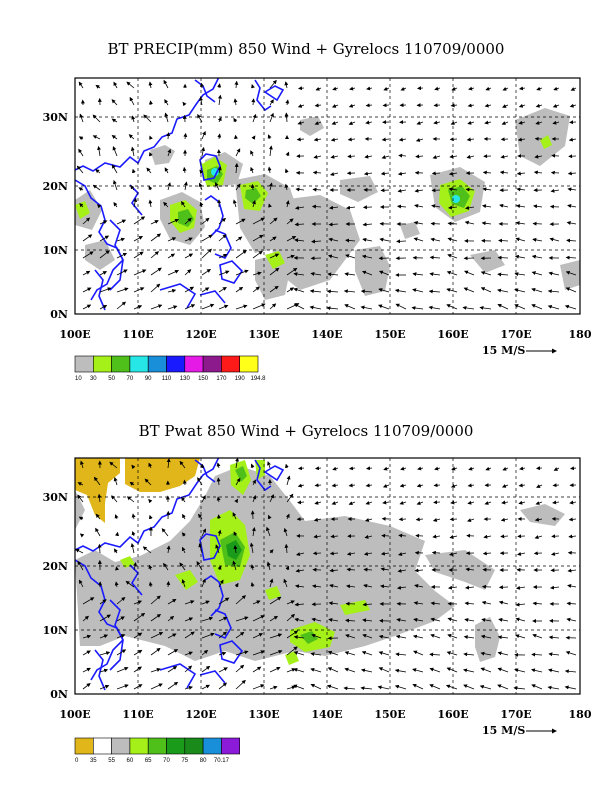  What do you see at coordinates (185, 379) in the screenshot?
I see `colorbar-label: 130` at bounding box center [185, 379].